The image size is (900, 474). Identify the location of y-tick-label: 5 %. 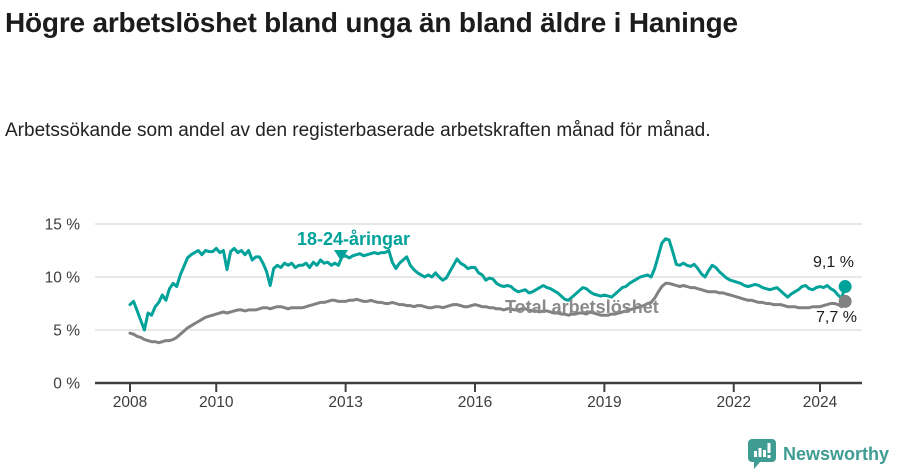
(66, 331).